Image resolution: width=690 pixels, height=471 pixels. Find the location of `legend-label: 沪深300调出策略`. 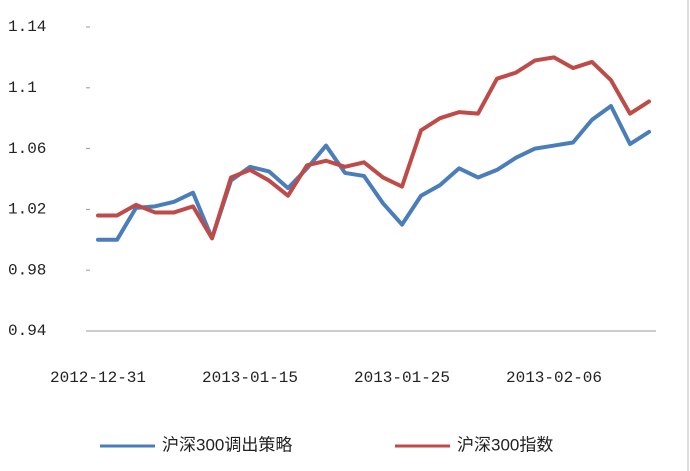

legend-label: 沪深300调出策略 is located at coordinates (227, 444).